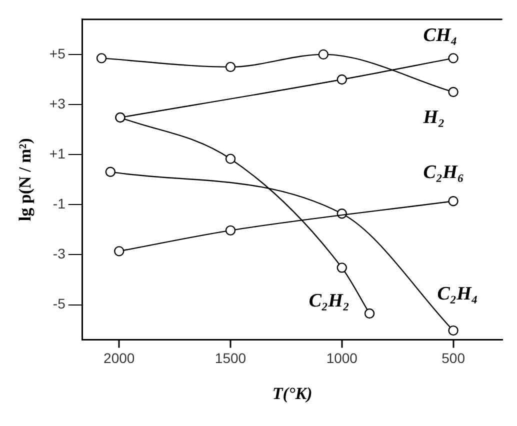 Image resolution: width=517 pixels, height=426 pixels. I want to click on x-tick-label: 2000, so click(119, 358).